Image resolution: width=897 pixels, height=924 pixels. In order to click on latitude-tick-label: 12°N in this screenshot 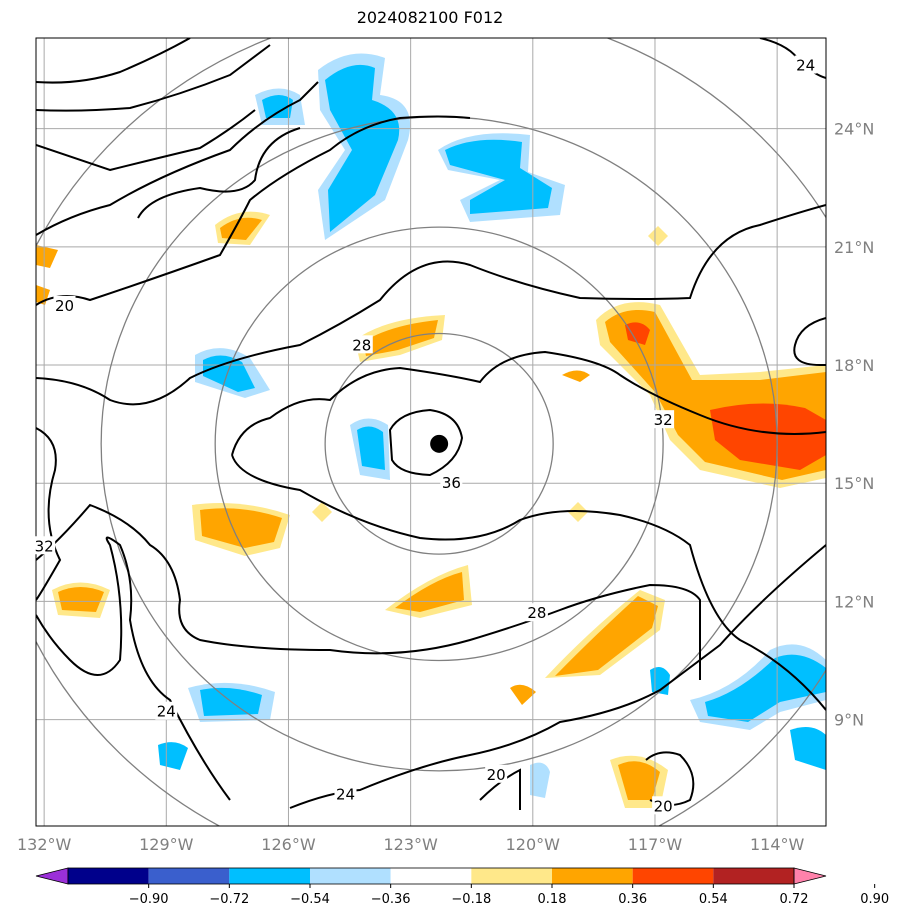, I will do `click(854, 601)`.